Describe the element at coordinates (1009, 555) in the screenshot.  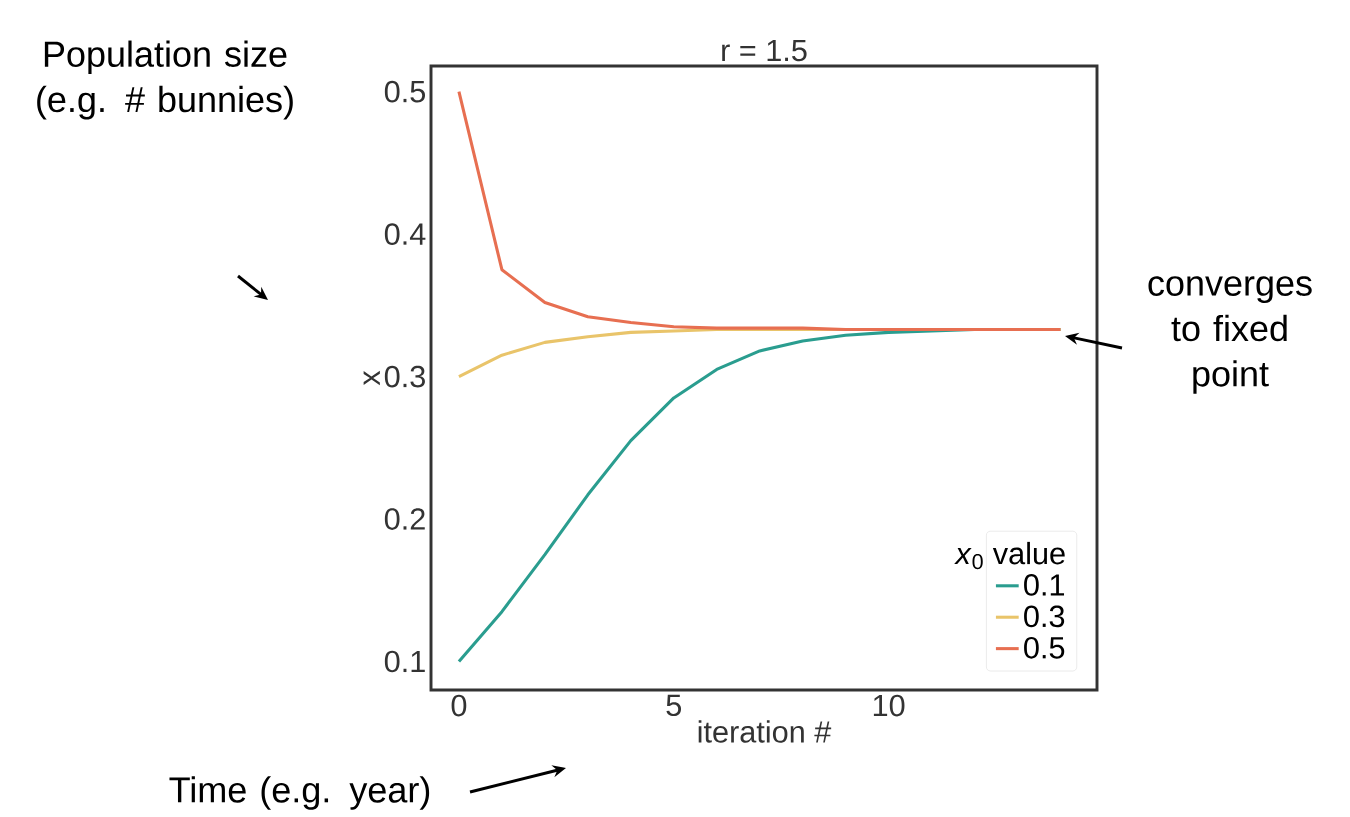
I see `legend-title: x$_{0}$ value` at that location.